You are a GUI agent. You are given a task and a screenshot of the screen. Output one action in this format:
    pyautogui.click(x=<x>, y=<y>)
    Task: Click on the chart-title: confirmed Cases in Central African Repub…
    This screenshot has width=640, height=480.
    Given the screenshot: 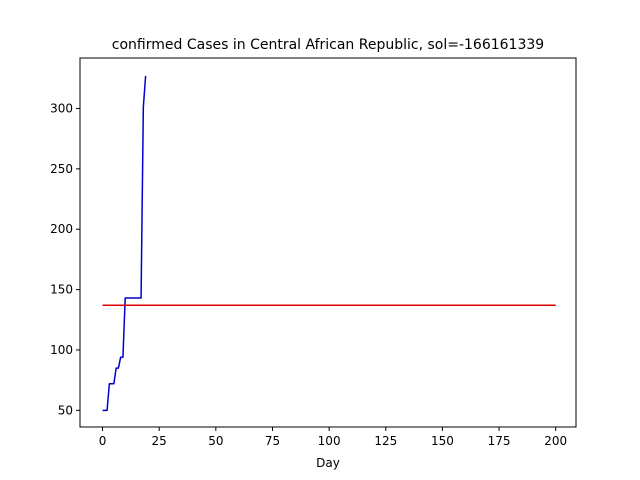 What is the action you would take?
    pyautogui.click(x=328, y=45)
    